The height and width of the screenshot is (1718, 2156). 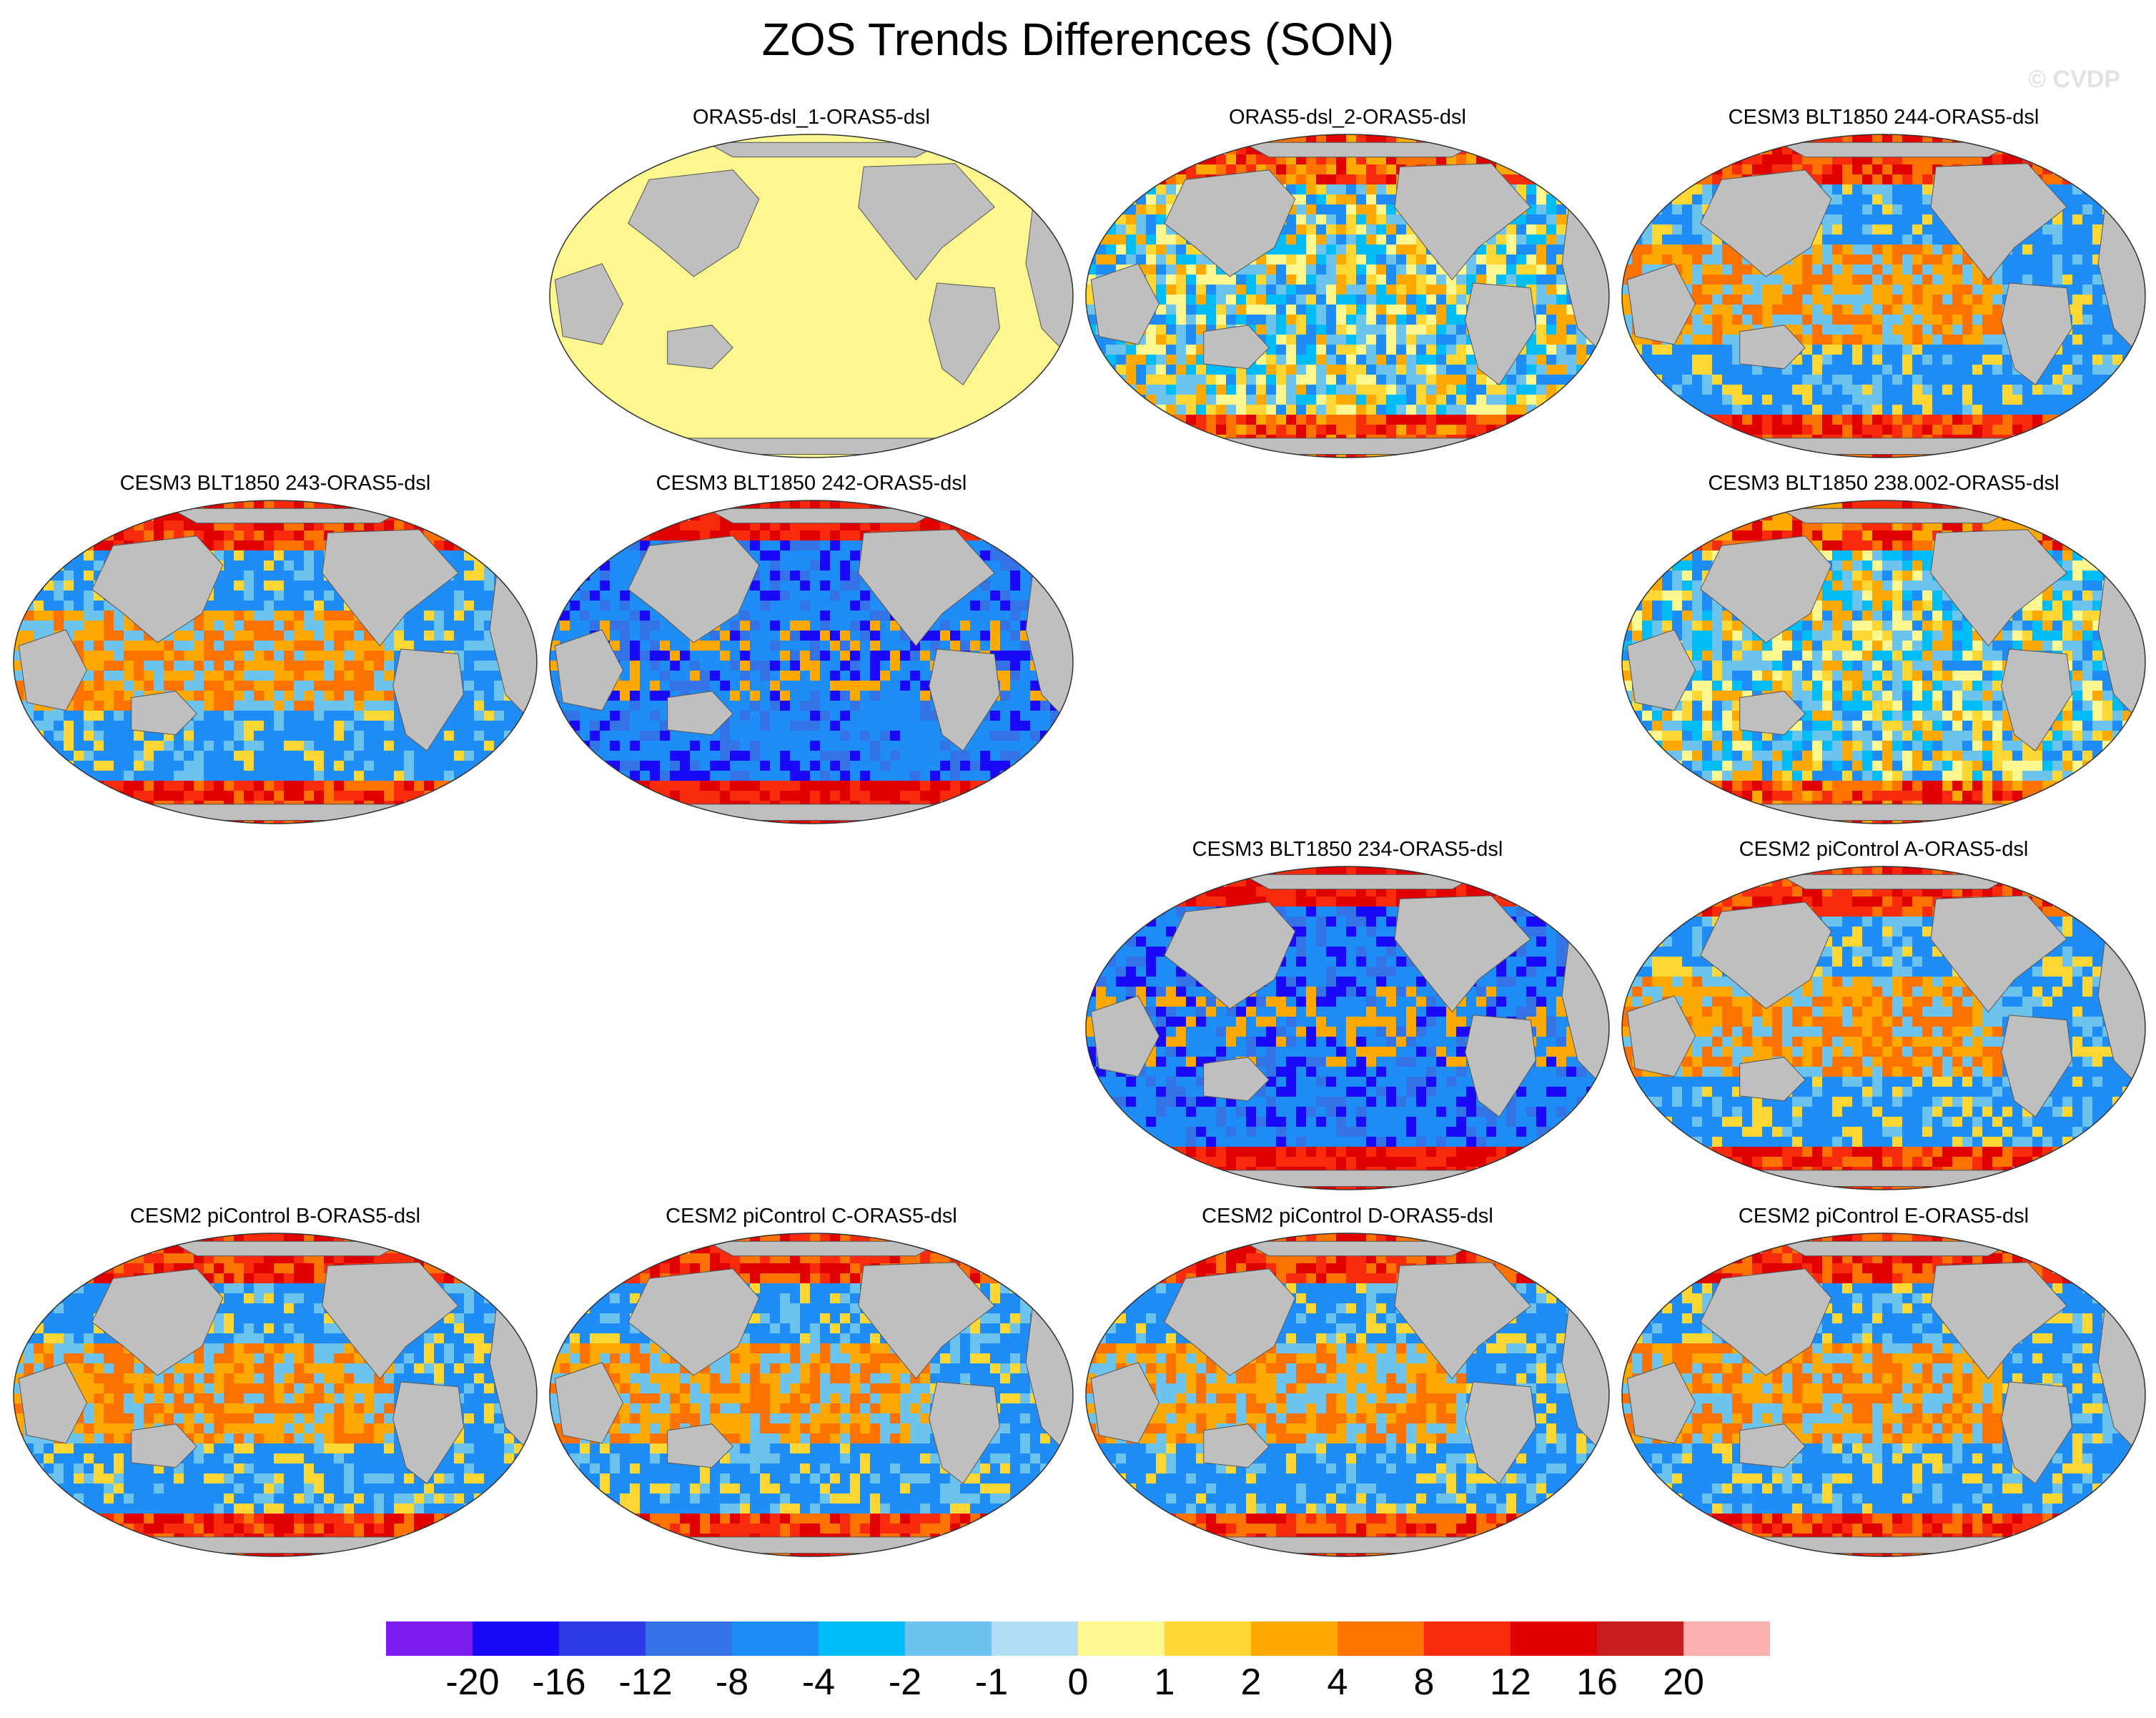 What do you see at coordinates (991, 1683) in the screenshot?
I see `colorbar-tick-label: -1` at bounding box center [991, 1683].